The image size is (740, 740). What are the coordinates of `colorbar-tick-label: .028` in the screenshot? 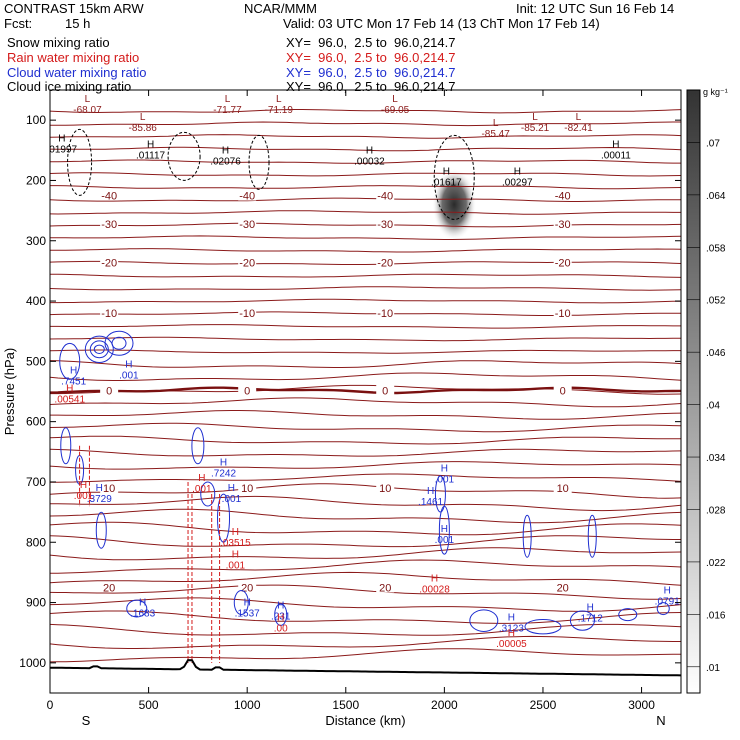 It's located at (716, 510).